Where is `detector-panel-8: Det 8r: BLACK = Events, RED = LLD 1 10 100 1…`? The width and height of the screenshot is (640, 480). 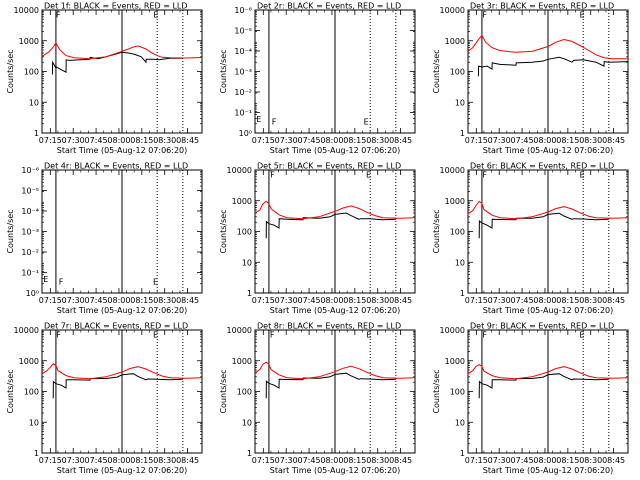
detector-panel-8: Det 8r: BLACK = Events, RED = LLD 1 10 100 1… is located at coordinates (317, 398).